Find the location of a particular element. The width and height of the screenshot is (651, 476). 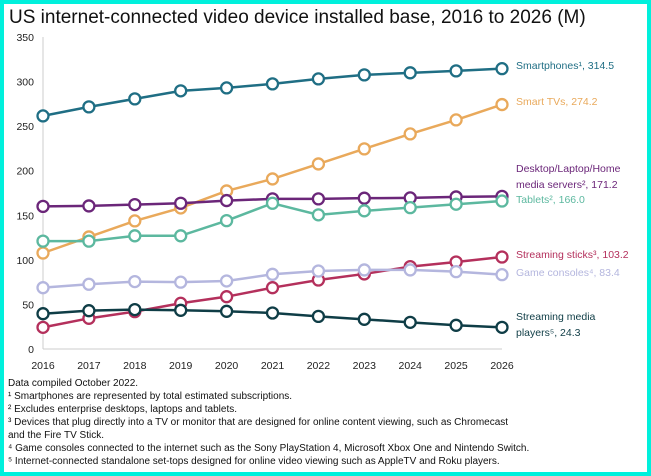

y-tick-label: 150 is located at coordinates (25, 216).